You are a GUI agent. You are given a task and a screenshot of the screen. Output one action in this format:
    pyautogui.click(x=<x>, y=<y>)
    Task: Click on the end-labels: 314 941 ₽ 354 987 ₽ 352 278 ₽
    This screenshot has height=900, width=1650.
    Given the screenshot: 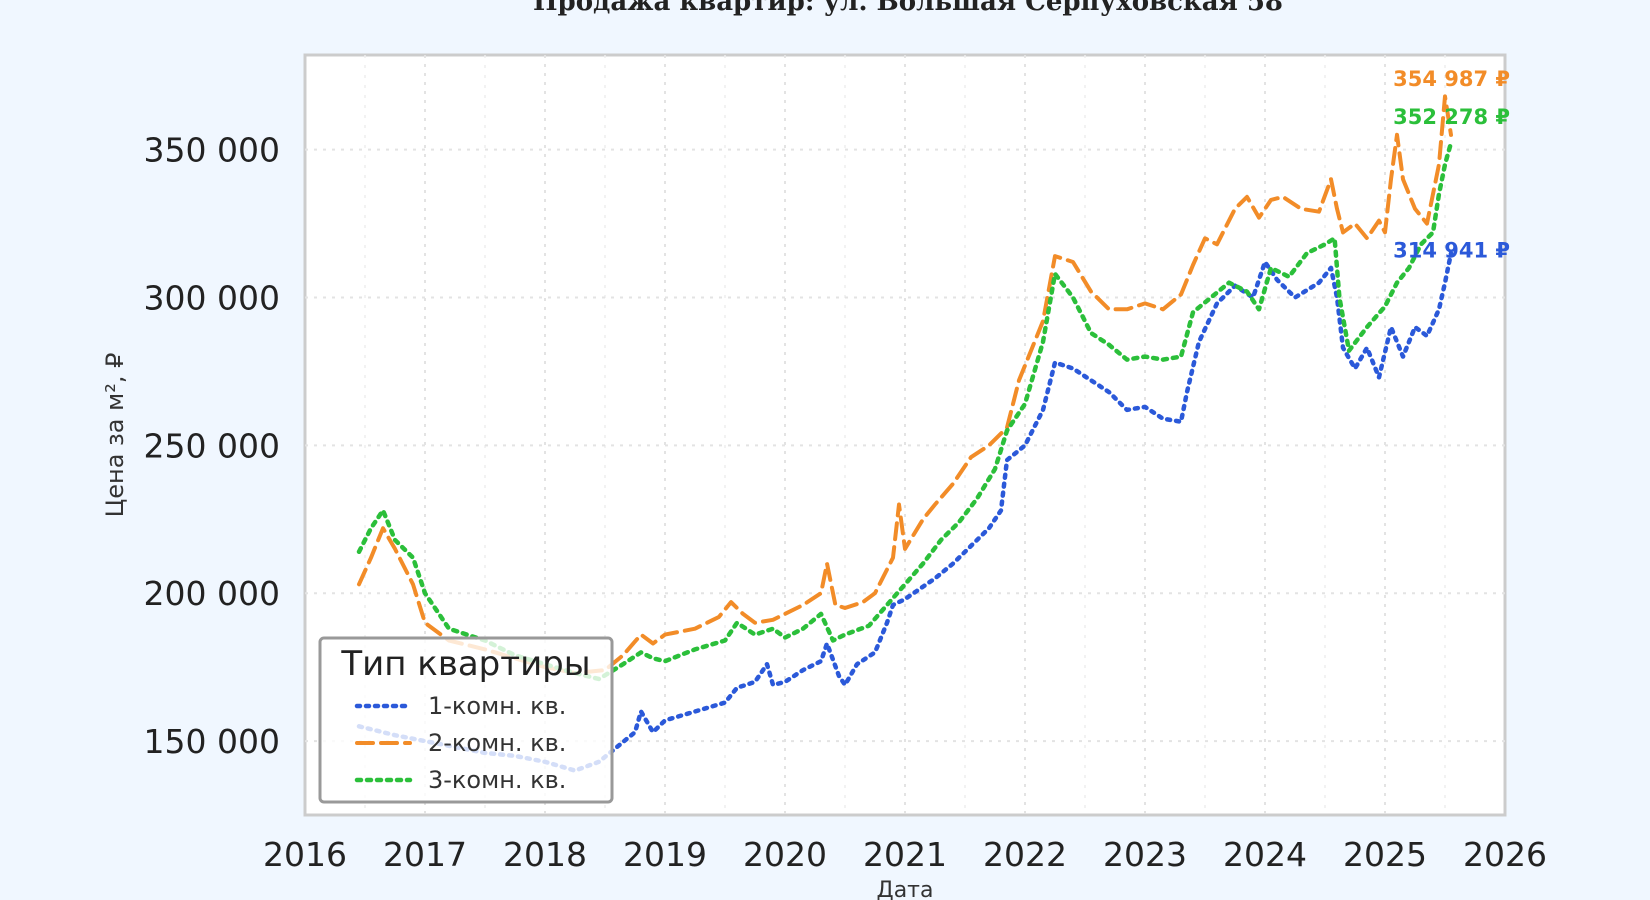 What is the action you would take?
    pyautogui.click(x=1451, y=164)
    